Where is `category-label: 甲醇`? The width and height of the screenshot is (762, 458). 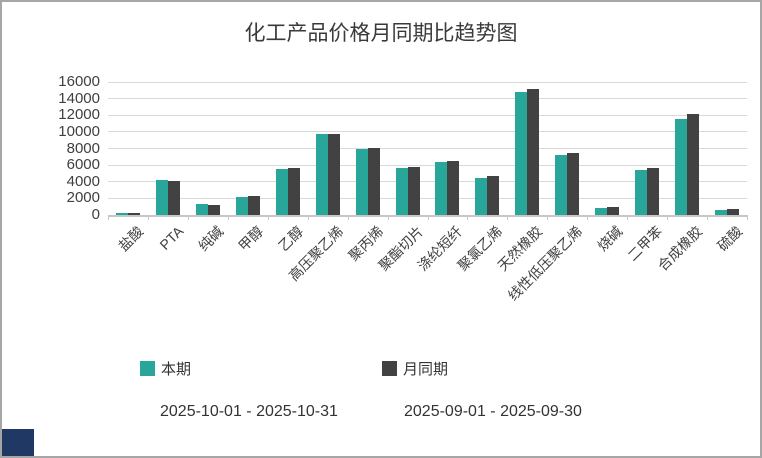
category-label: 甲醇 is located at coordinates (250, 239).